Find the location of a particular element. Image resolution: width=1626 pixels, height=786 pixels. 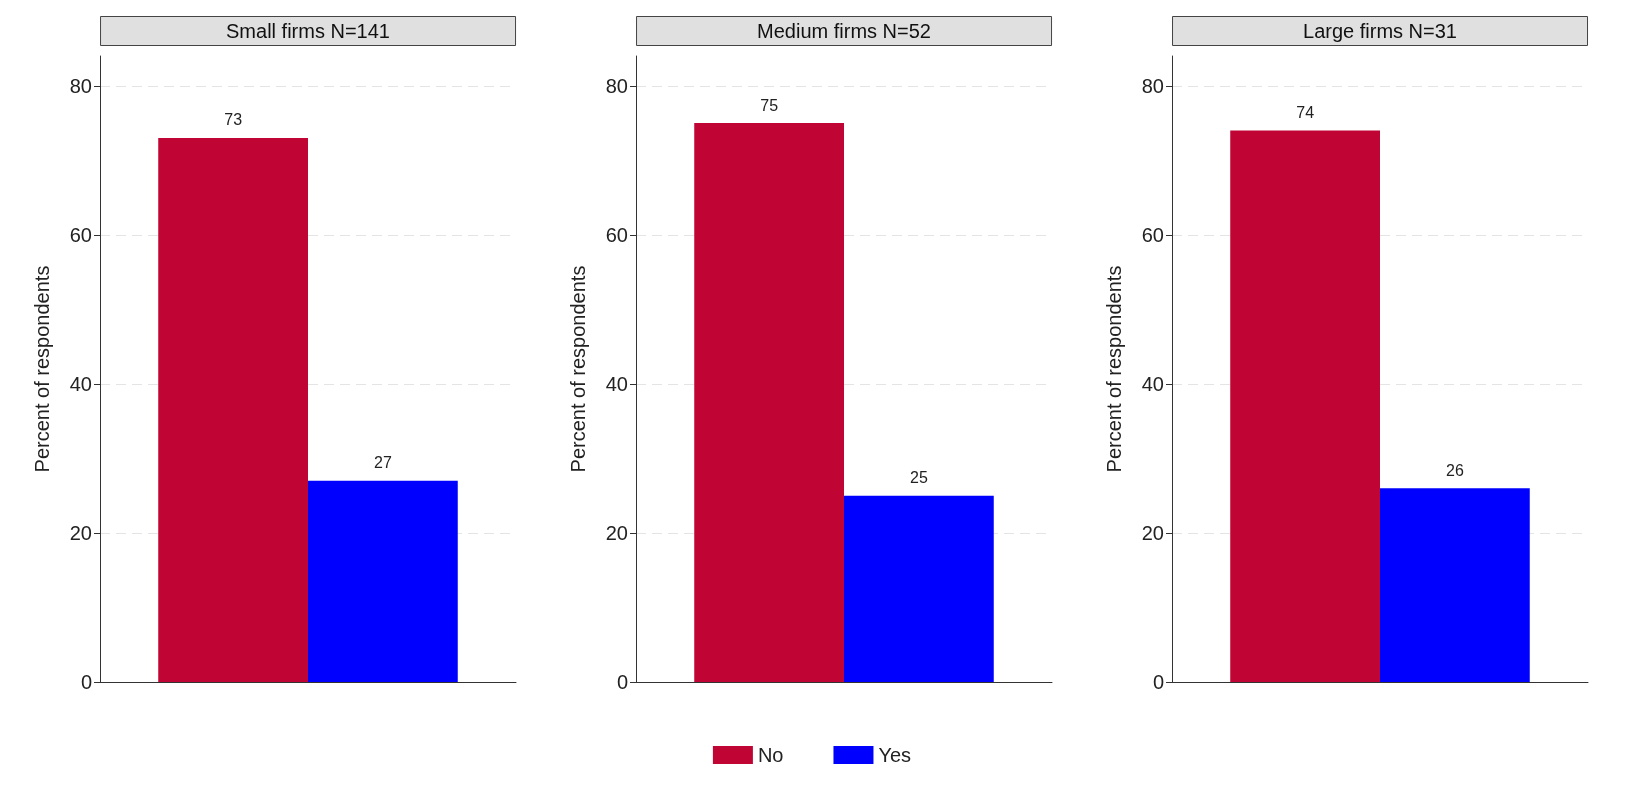

legend-label: No is located at coordinates (770, 755).